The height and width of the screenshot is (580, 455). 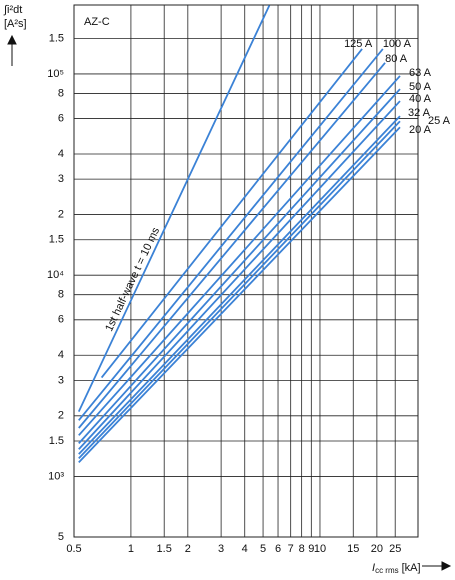 I want to click on x-tick-label: 4, so click(x=245, y=549).